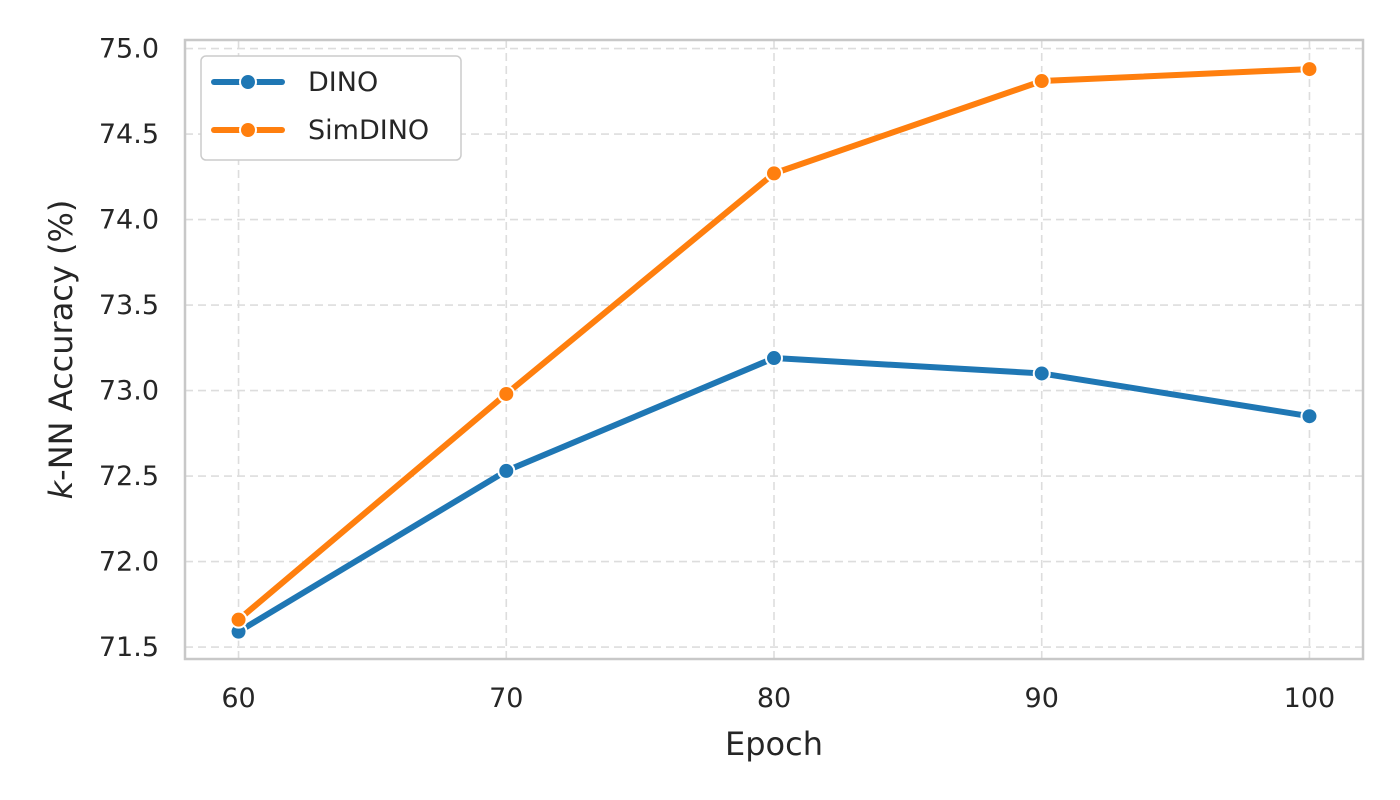  Describe the element at coordinates (1310, 698) in the screenshot. I see `x-tick-label: 100` at that location.